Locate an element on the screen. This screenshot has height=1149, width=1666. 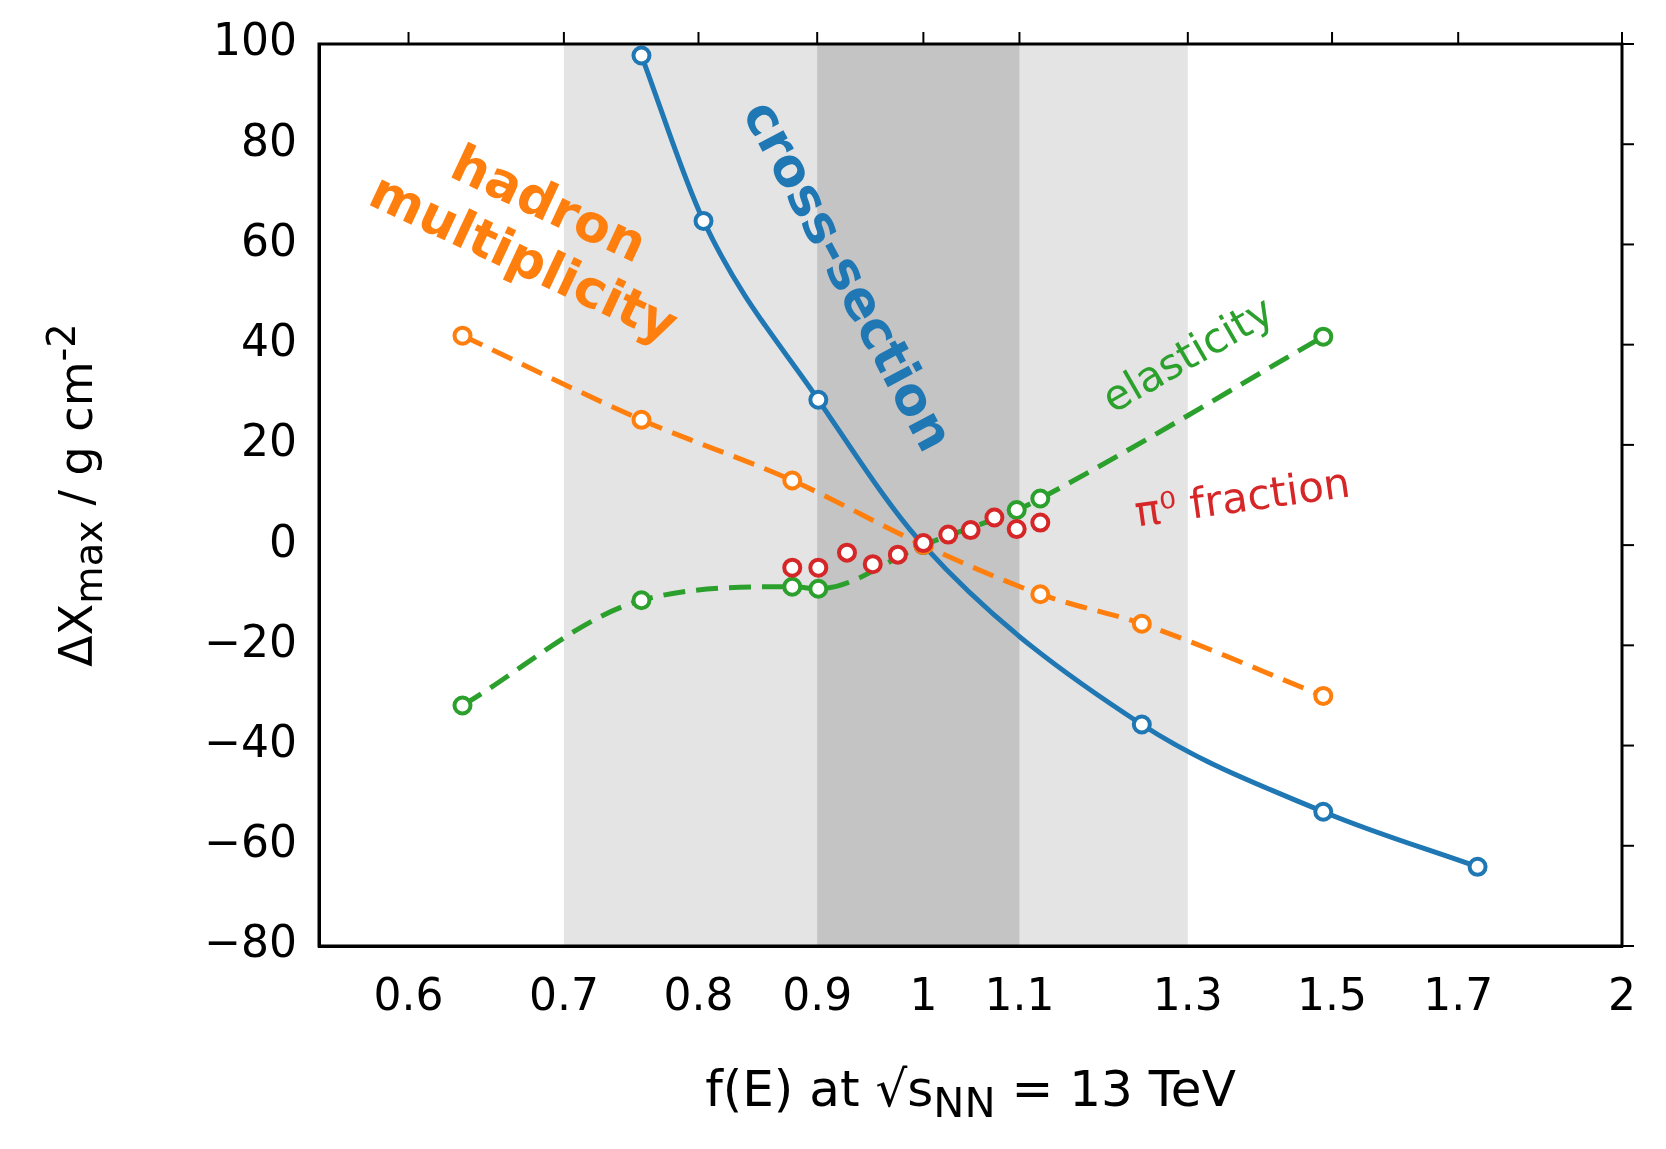
y-tick-label: 20 is located at coordinates (269, 441).